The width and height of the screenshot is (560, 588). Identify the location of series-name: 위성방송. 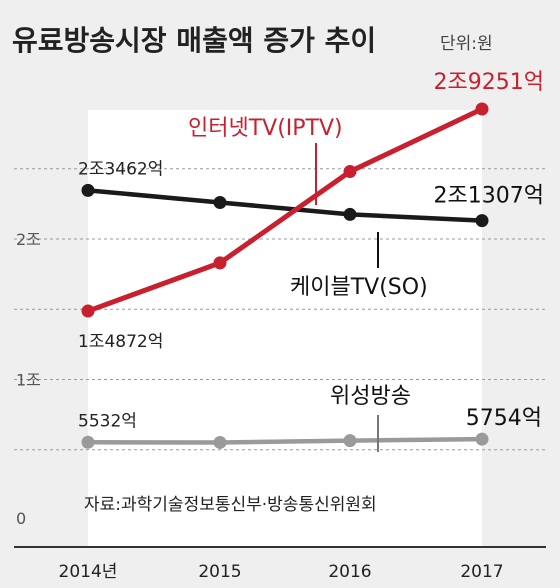
(370, 396).